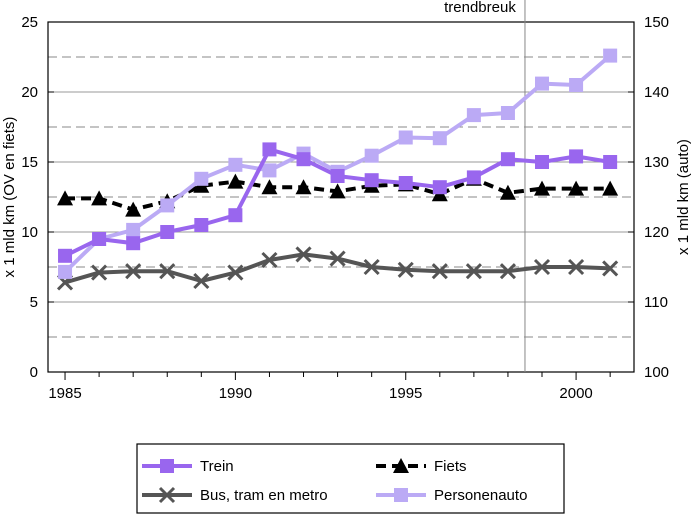  What do you see at coordinates (656, 22) in the screenshot?
I see `y-right-tick-label: 150` at bounding box center [656, 22].